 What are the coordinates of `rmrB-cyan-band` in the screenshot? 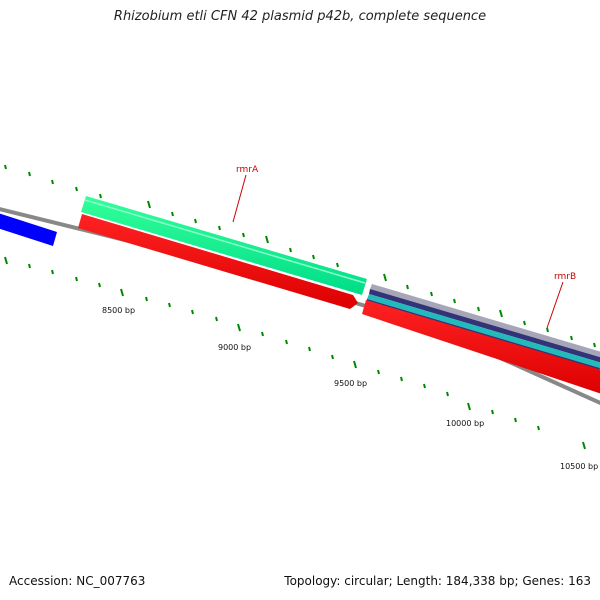 It's located at (483, 331).